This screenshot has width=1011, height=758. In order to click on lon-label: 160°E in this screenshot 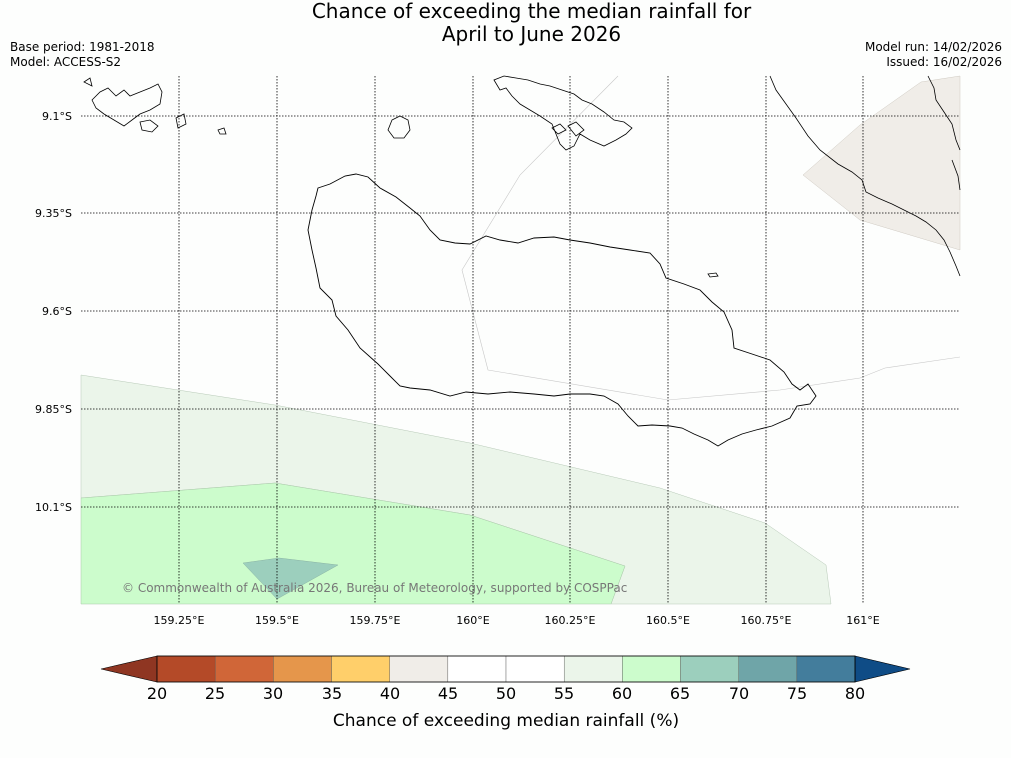, I will do `click(472, 620)`.